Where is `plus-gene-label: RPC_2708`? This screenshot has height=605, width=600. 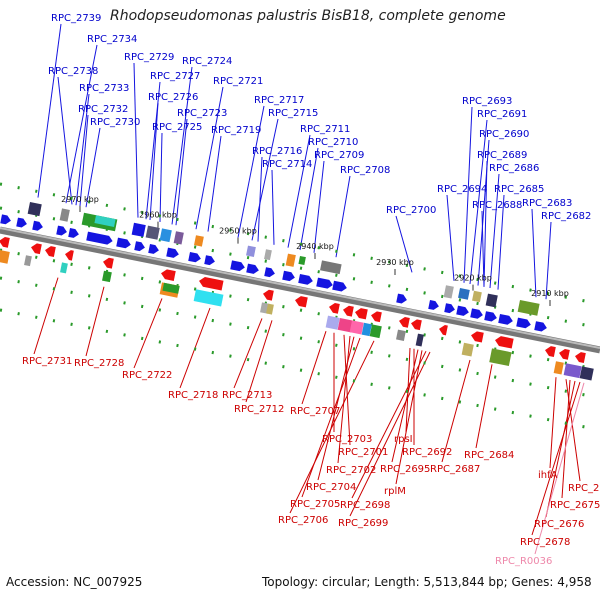
plus-gene-label: RPC_2708 is located at coordinates (365, 170).